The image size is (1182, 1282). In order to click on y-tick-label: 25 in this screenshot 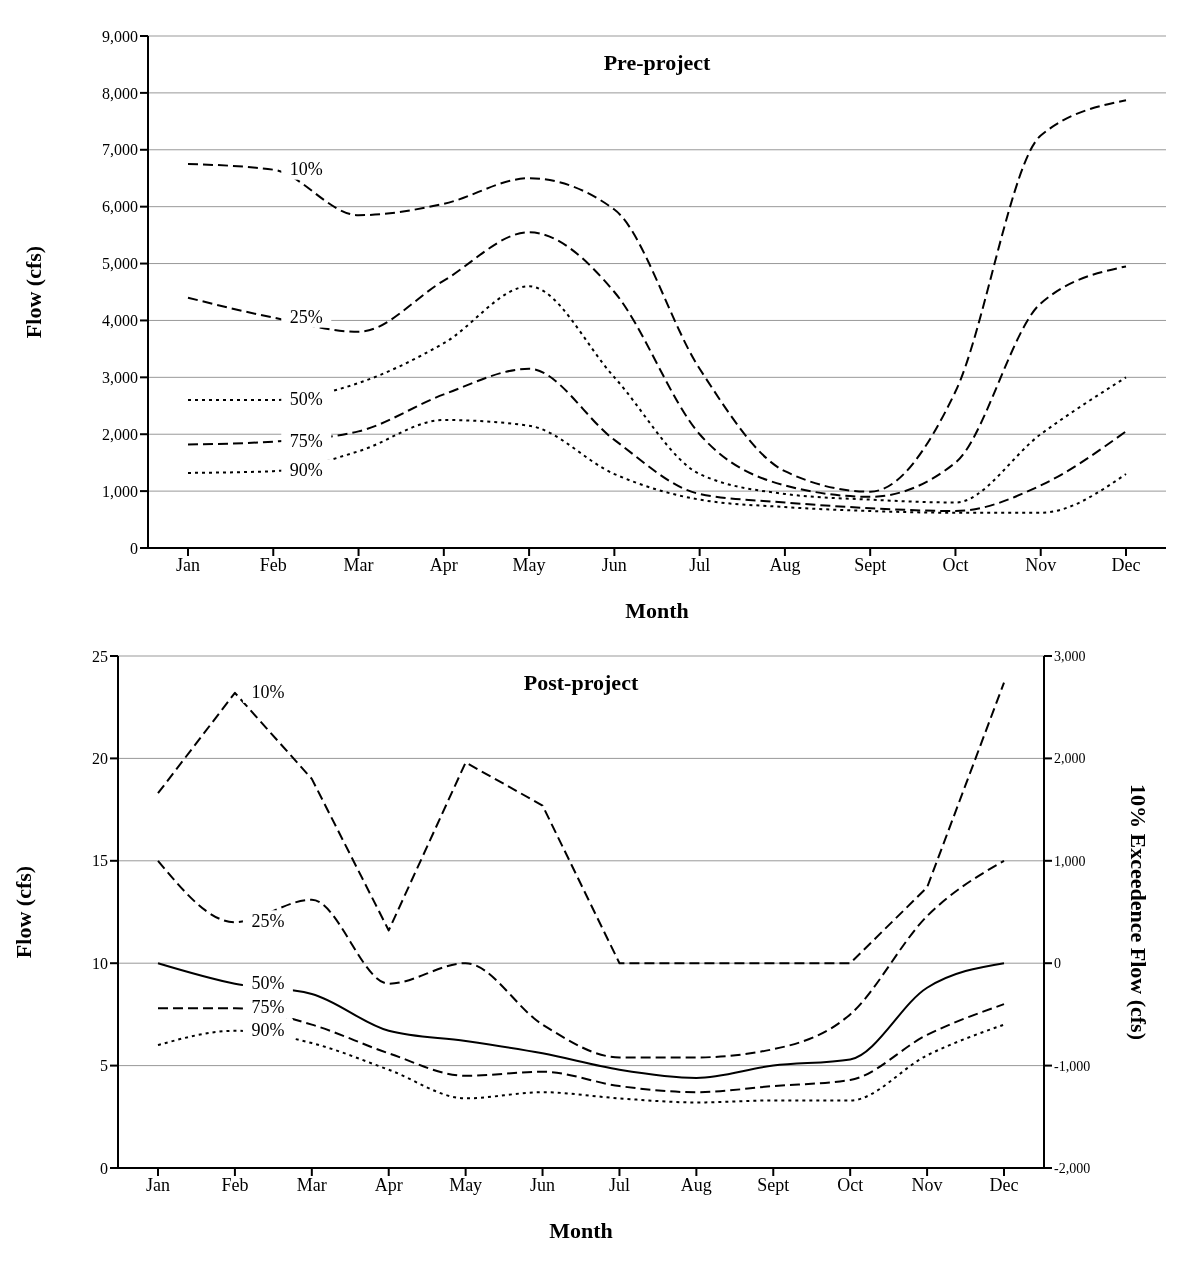, I will do `click(100, 656)`.